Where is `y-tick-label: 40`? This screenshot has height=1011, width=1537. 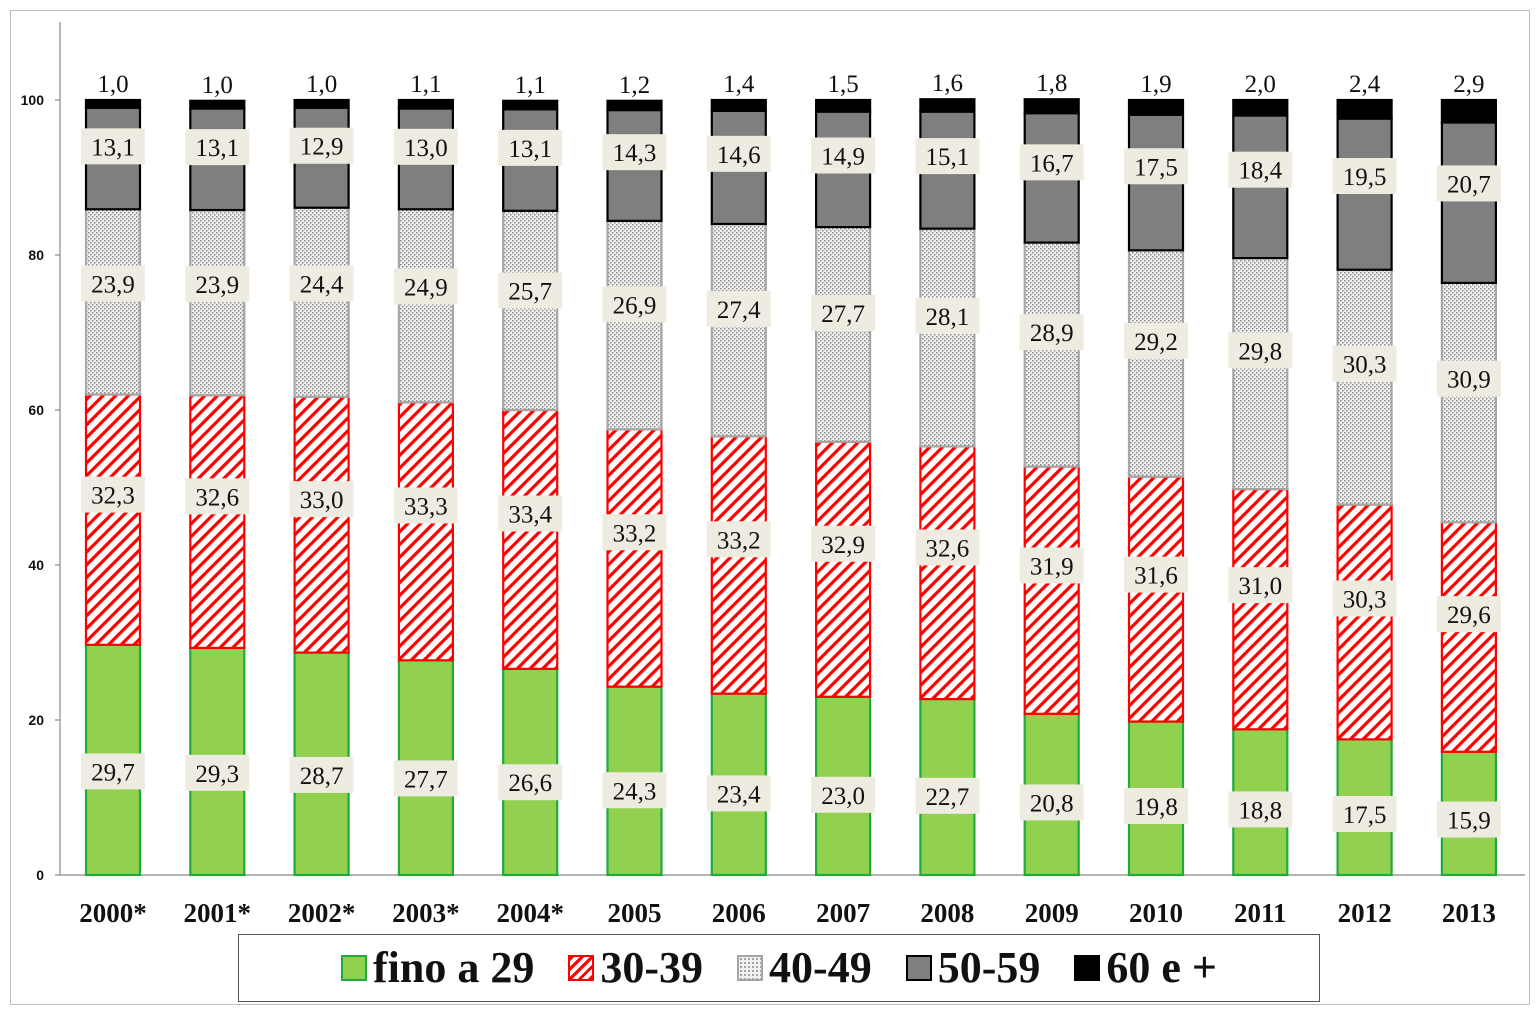
y-tick-label: 40 is located at coordinates (36, 565).